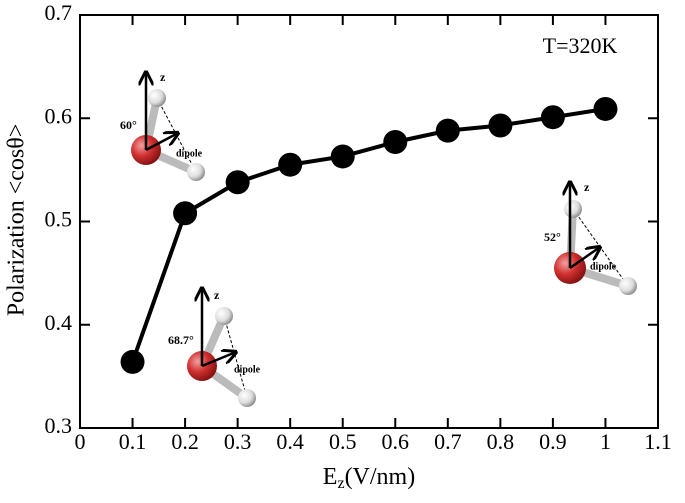  Describe the element at coordinates (59, 115) in the screenshot. I see `y-tick-label: 0.6` at that location.